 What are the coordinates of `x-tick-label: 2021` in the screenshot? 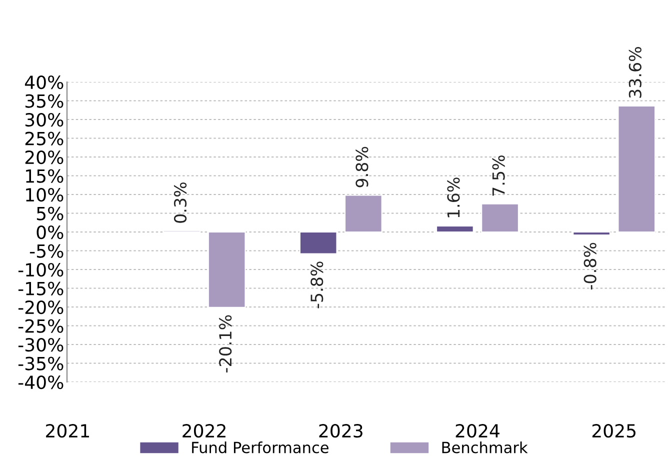 It's located at (67, 431).